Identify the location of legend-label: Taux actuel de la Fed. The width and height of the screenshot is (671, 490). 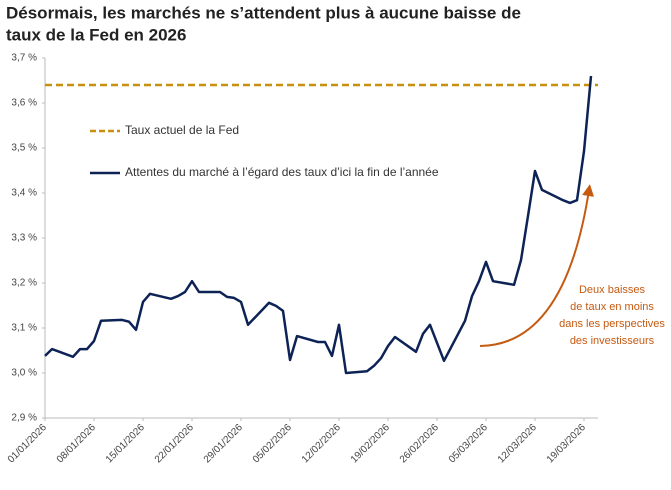
(182, 130).